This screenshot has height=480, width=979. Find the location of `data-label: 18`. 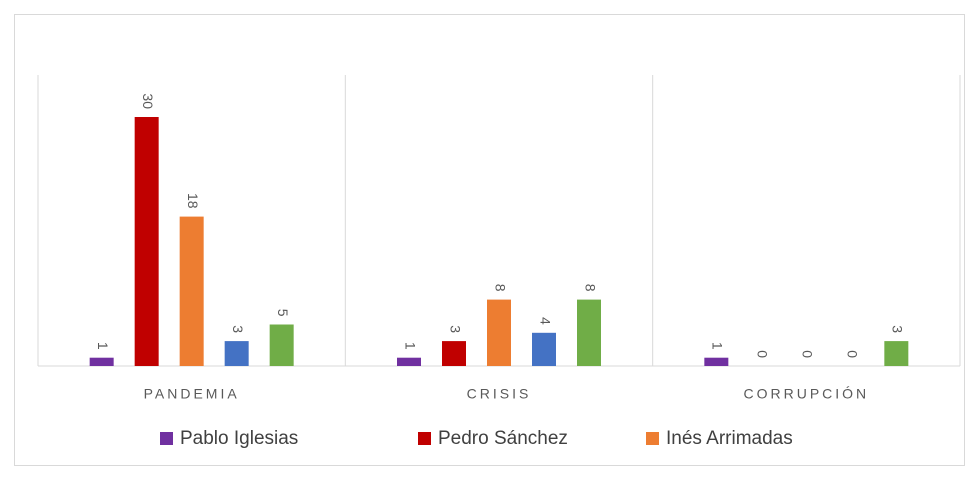

data-label: 18 is located at coordinates (193, 201).